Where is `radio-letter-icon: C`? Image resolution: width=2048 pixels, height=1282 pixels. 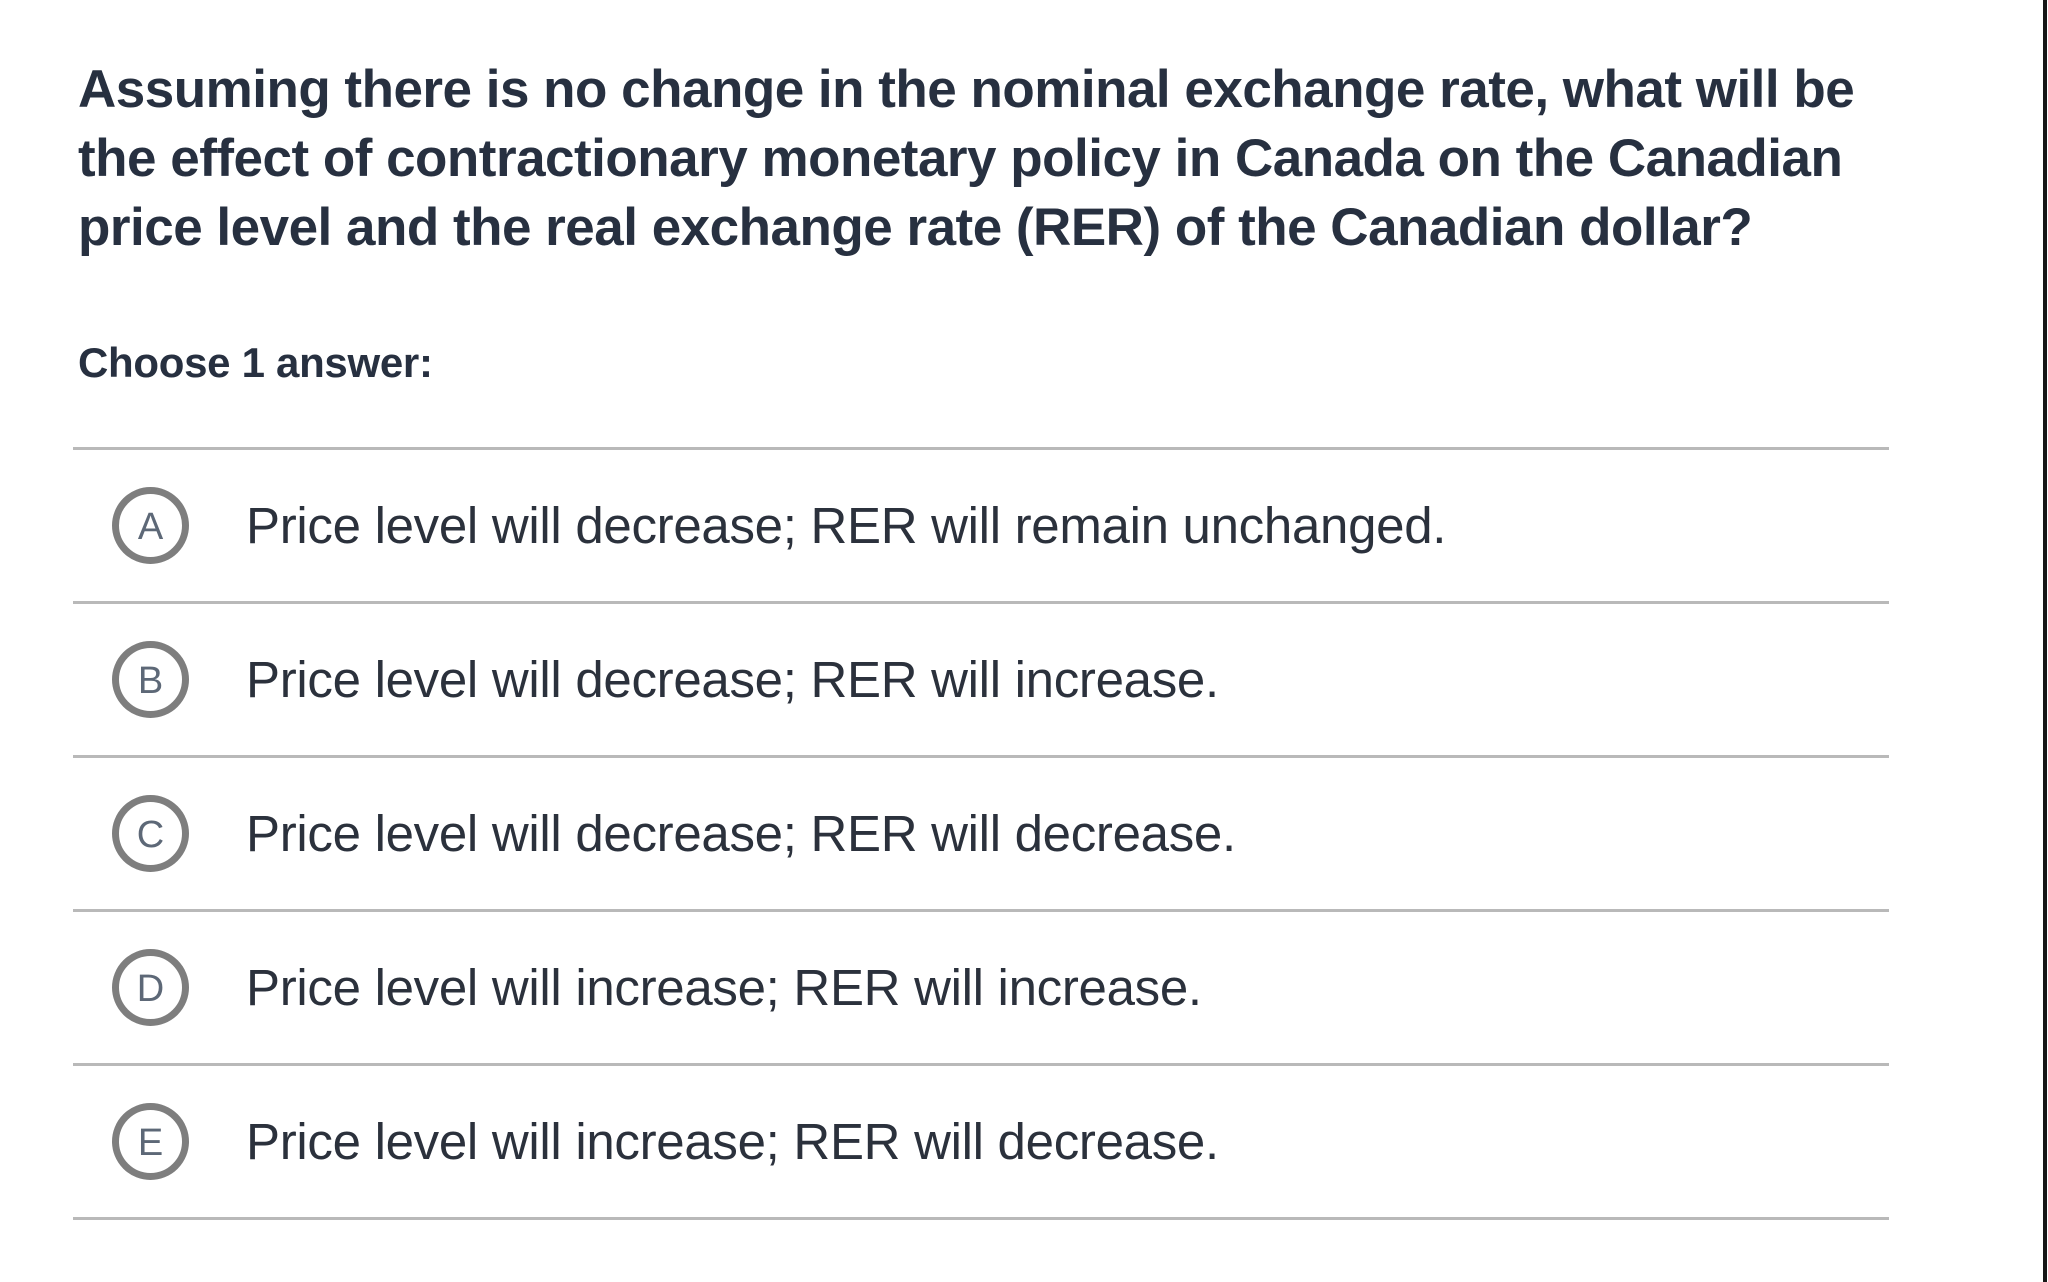 radio-letter-icon: C is located at coordinates (150, 833).